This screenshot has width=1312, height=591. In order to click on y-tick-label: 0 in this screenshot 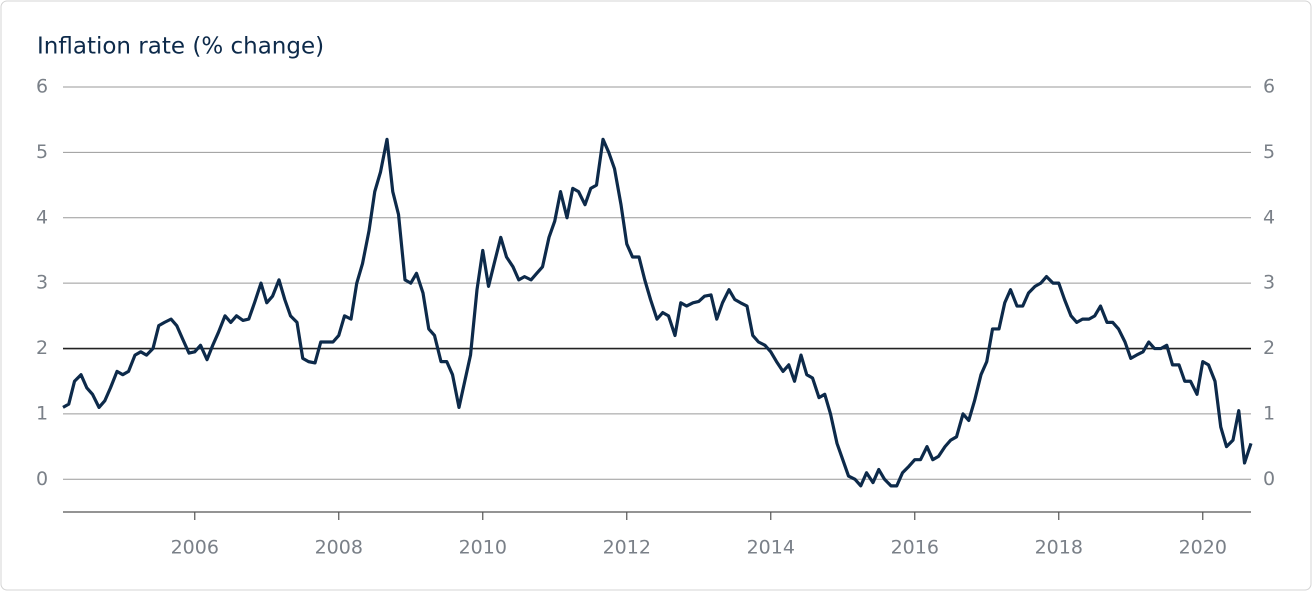, I will do `click(42, 479)`.